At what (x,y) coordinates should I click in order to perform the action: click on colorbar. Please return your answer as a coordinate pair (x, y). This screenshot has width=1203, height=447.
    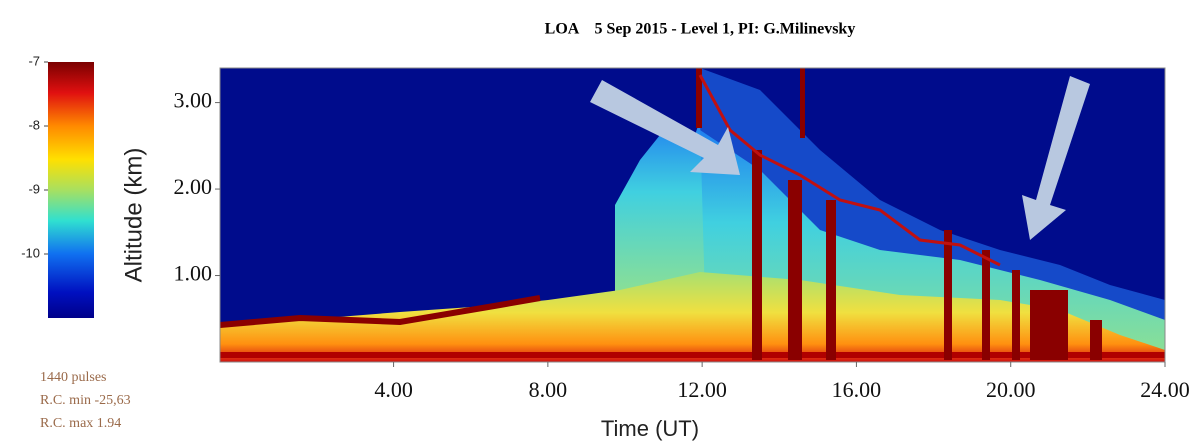
    Looking at the image, I should click on (71, 190).